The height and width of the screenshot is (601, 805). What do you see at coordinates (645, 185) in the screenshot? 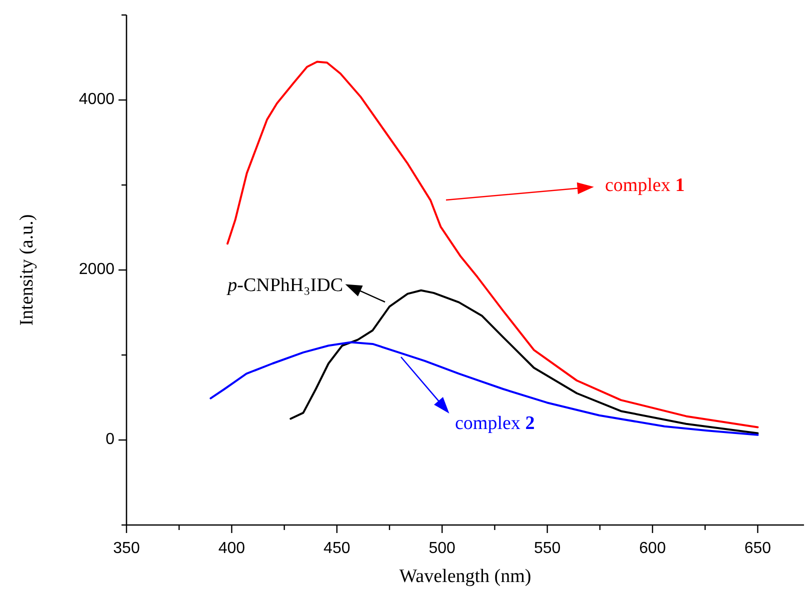
I see `annotation: complex 1` at bounding box center [645, 185].